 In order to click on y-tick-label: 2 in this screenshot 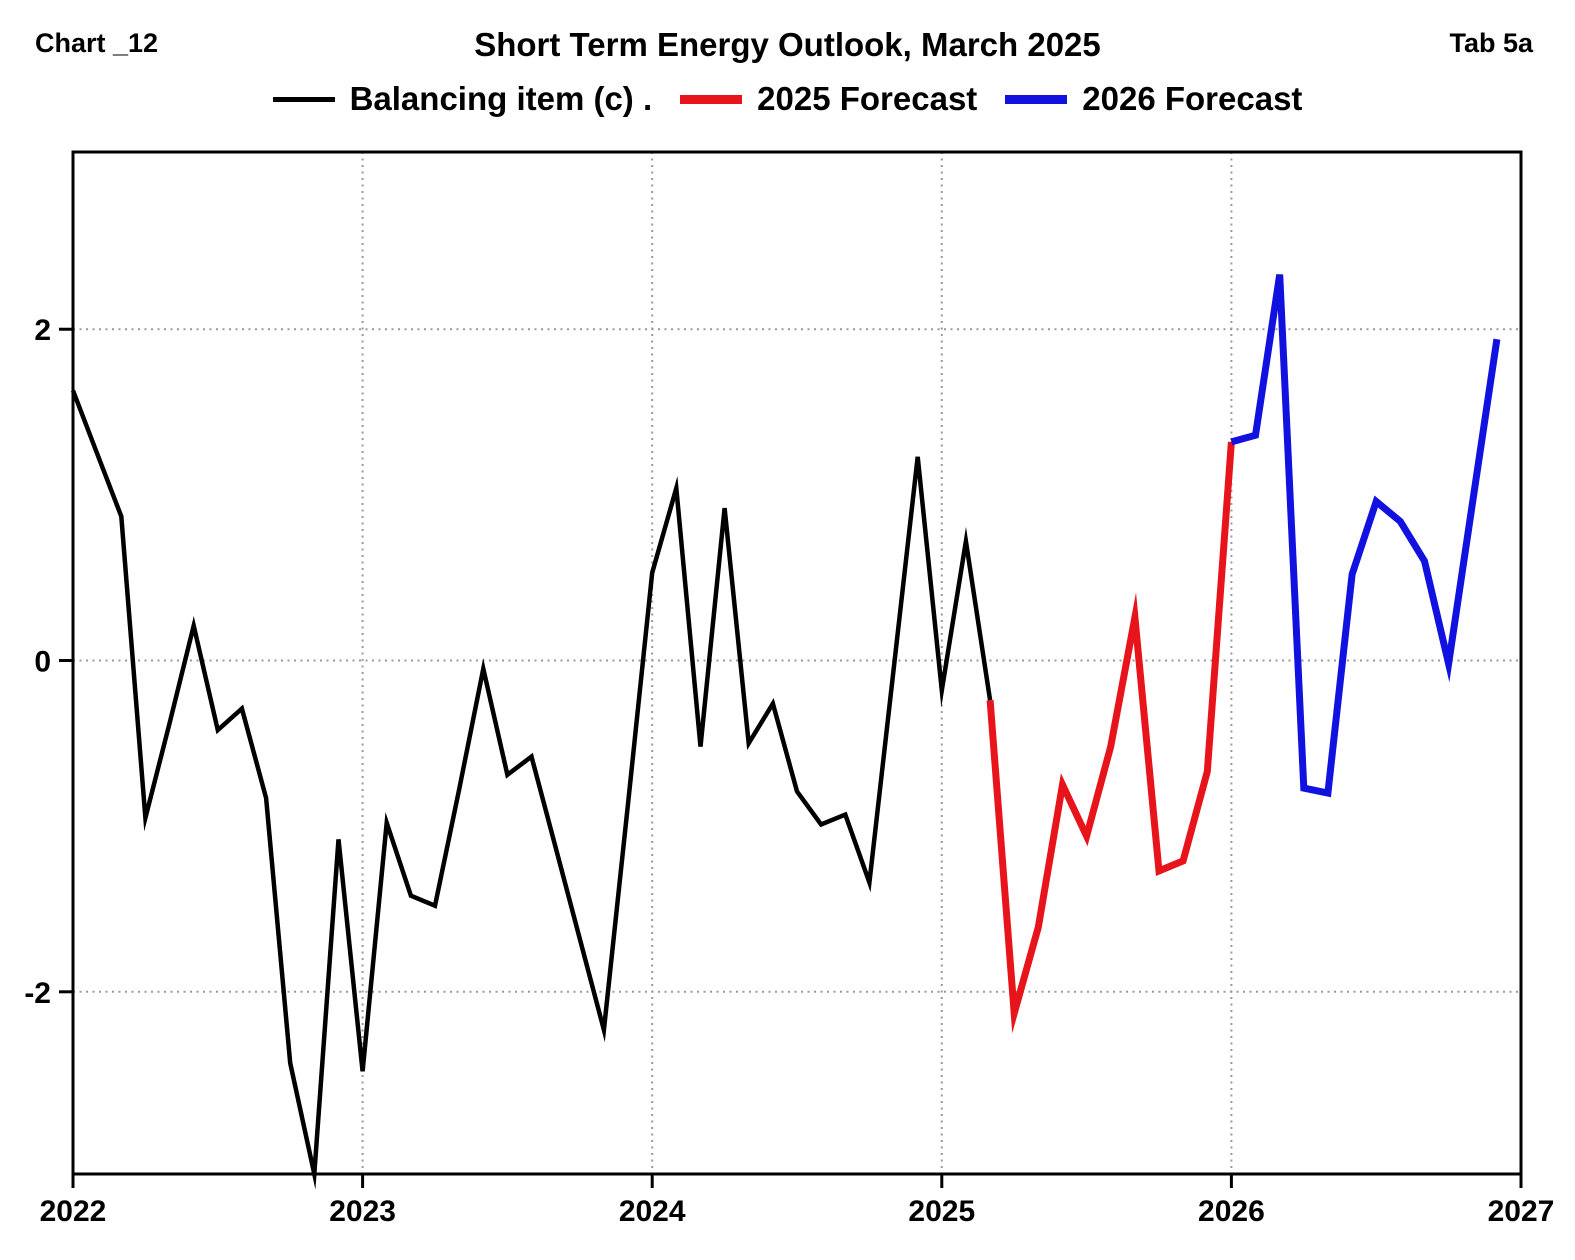, I will do `click(42, 330)`.